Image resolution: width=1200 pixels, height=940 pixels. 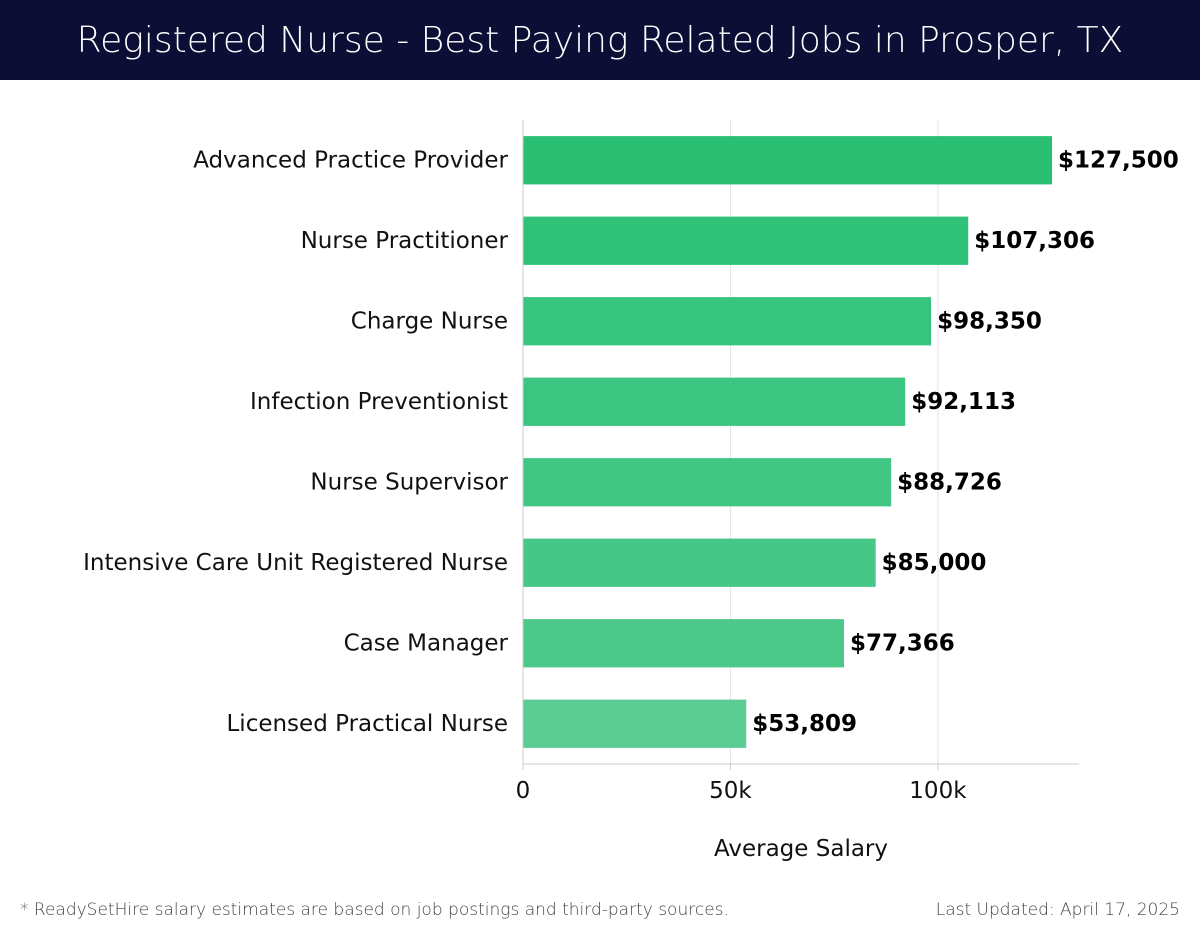 I want to click on category-label-6: Case Manager, so click(x=426, y=643).